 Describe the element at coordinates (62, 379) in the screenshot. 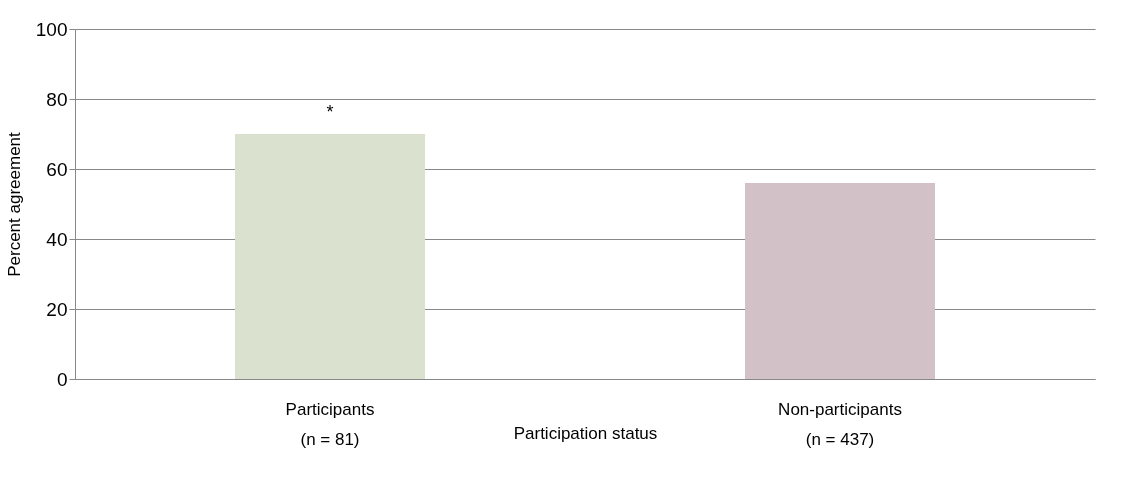

I see `y-tick-label: 0` at that location.